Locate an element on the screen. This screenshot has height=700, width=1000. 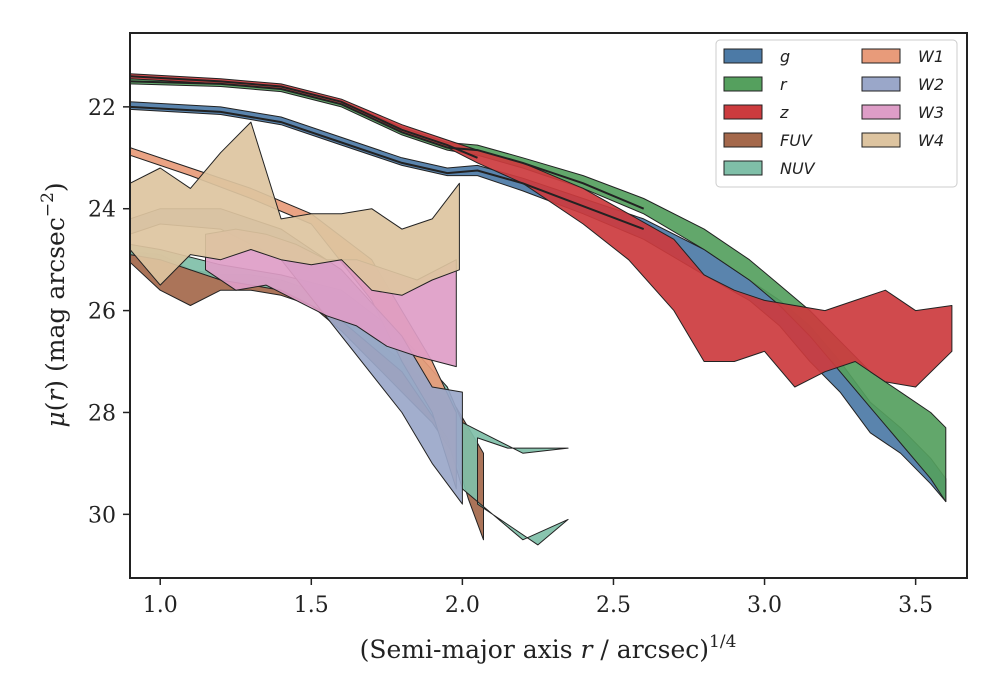
x-axis-label: (Semi-major axis r / arcsec)1/4 is located at coordinates (548, 648).